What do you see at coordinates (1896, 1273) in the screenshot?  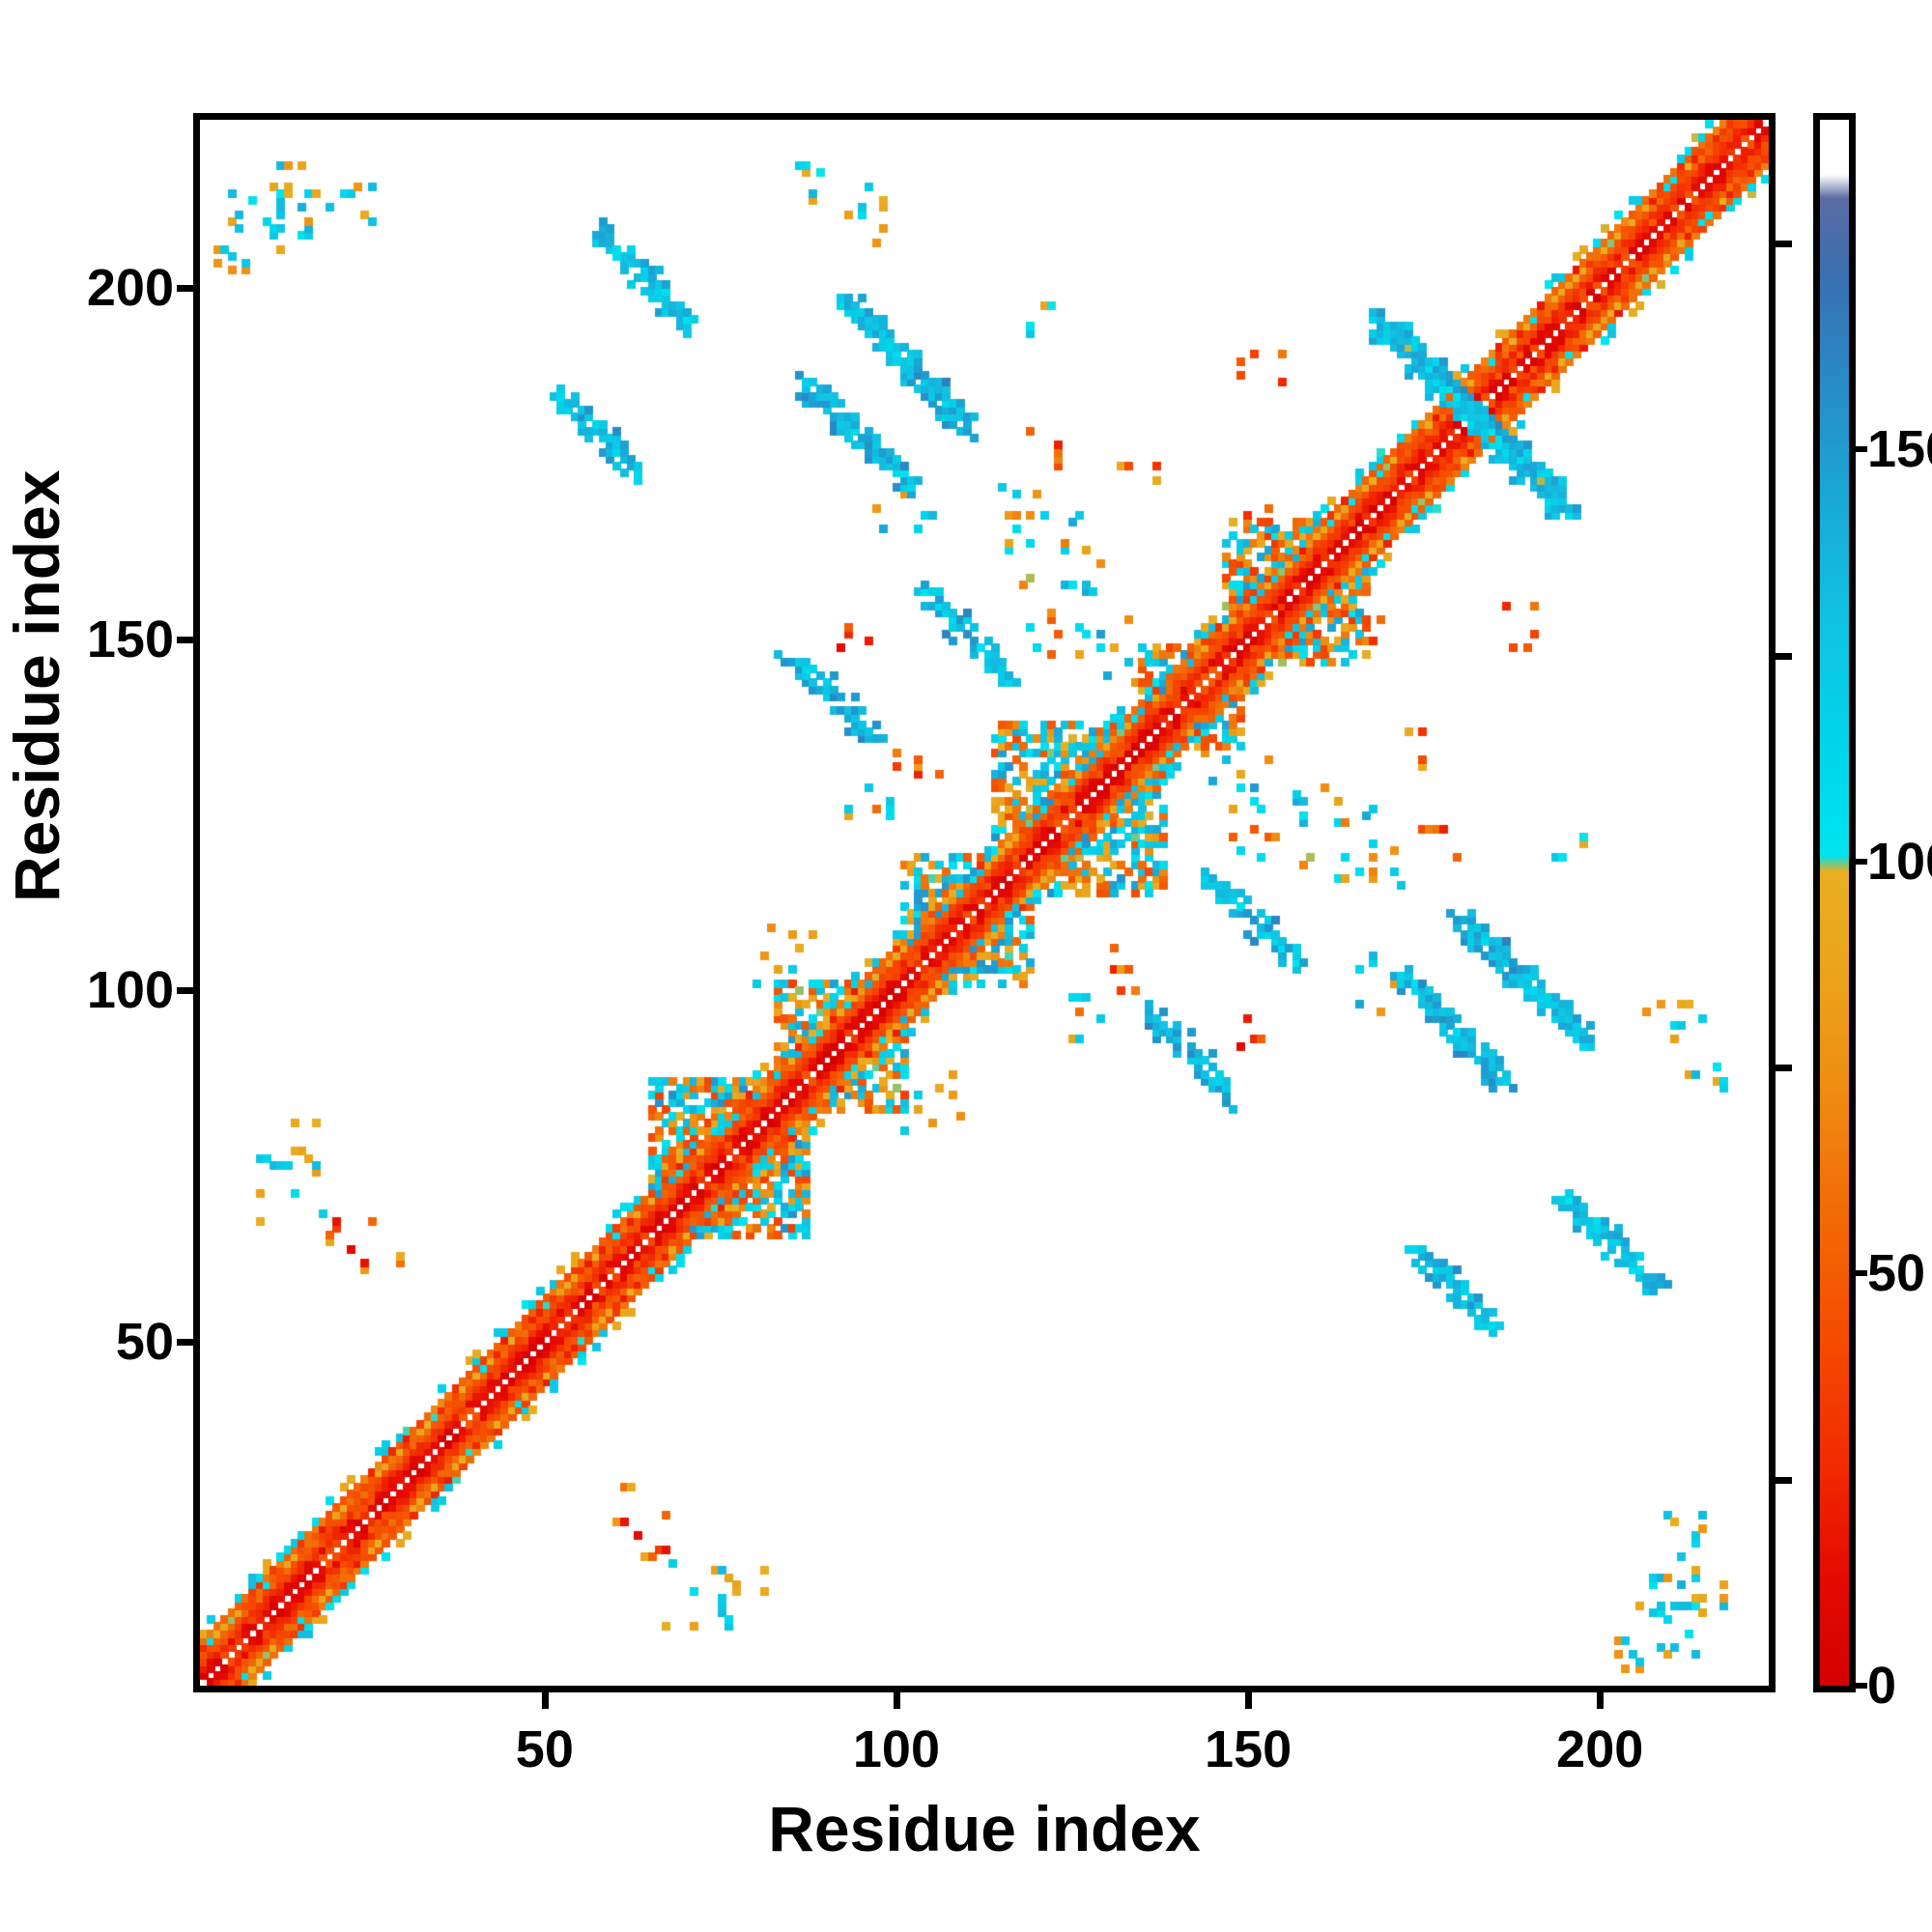 I see `colorbar-tick-label-50: 50` at bounding box center [1896, 1273].